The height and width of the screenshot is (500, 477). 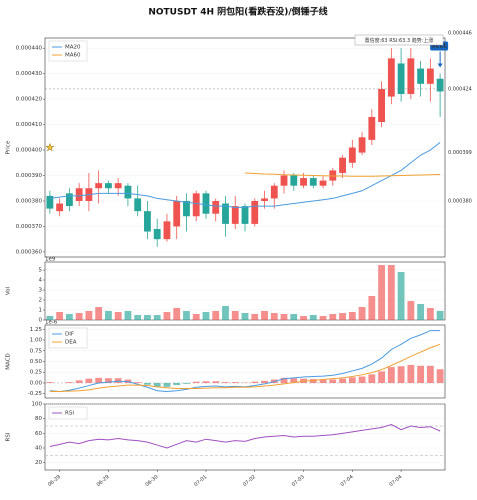 I want to click on y-tick-label: 0.000430, so click(x=29, y=74).